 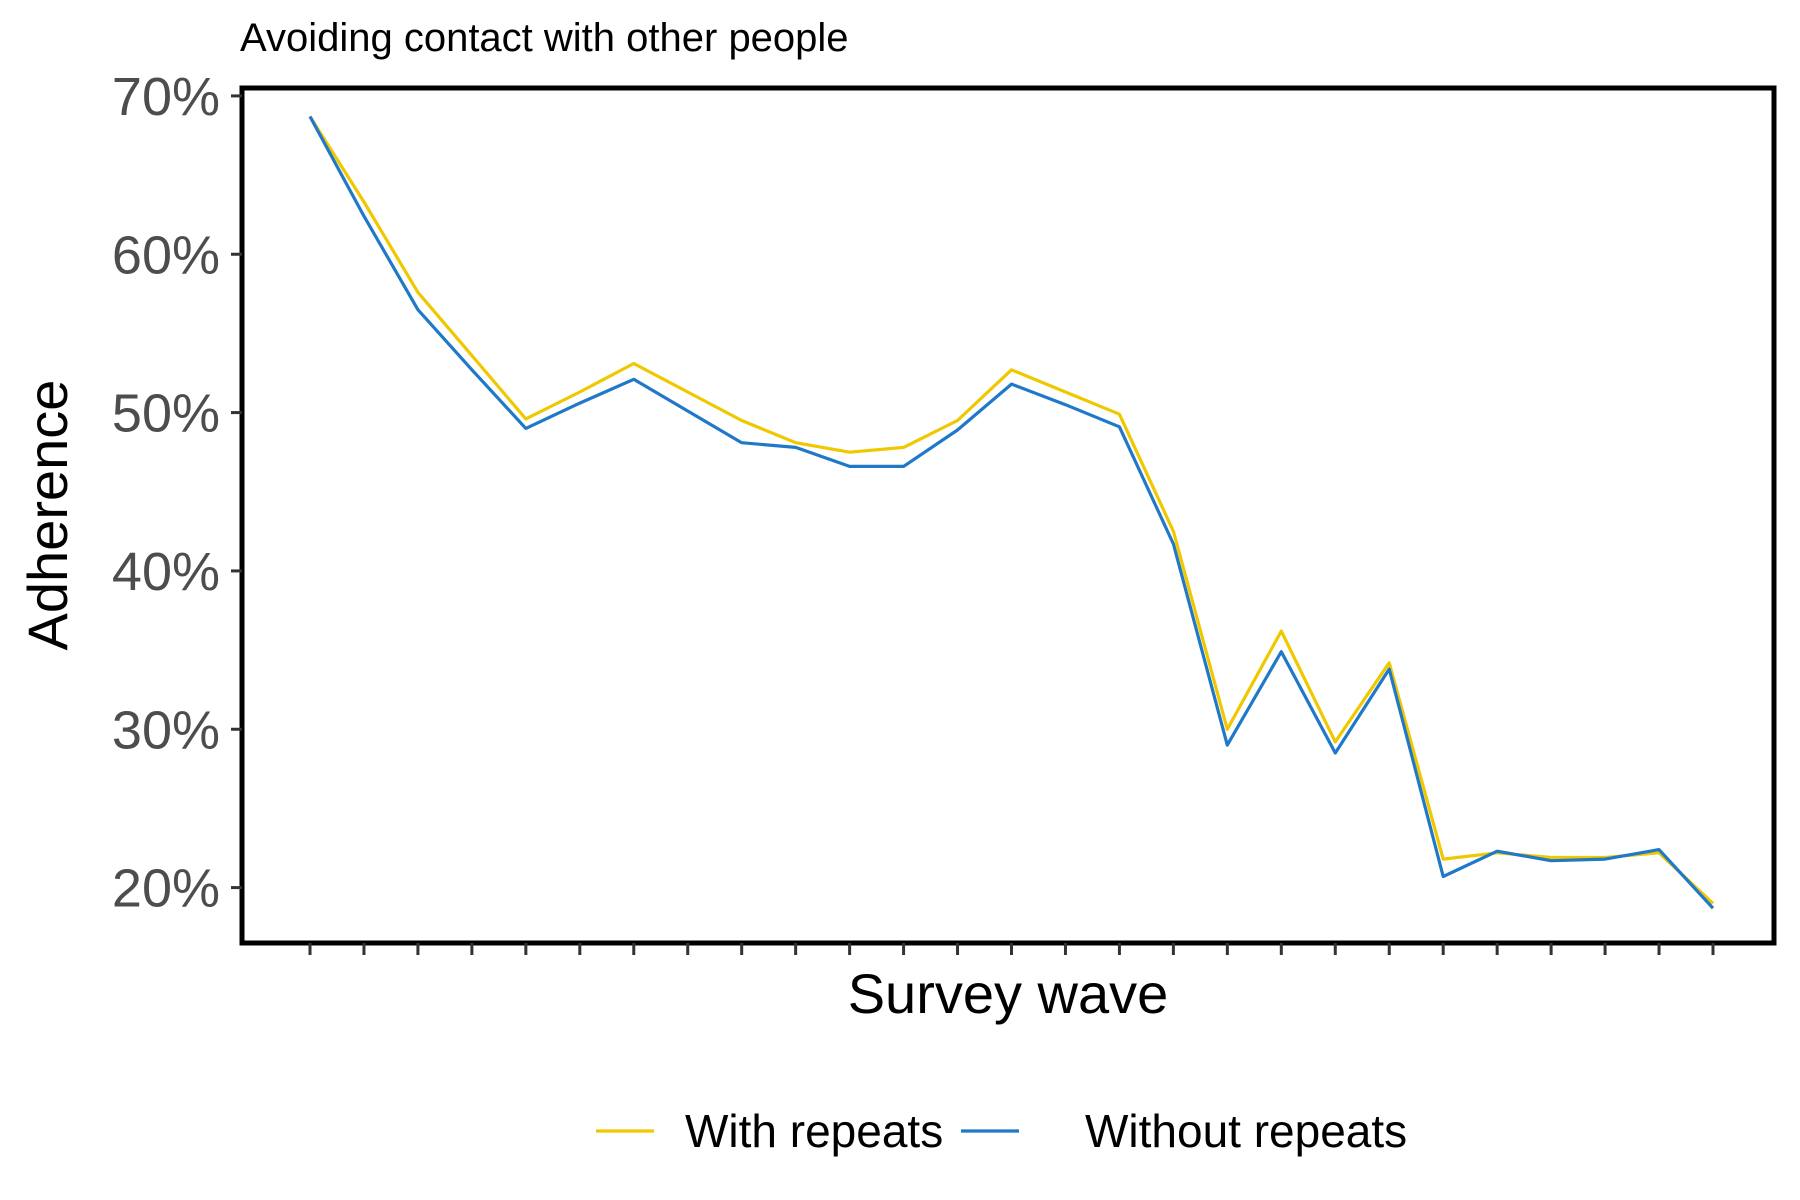 What do you see at coordinates (1246, 1131) in the screenshot?
I see `legend-label-without-repeats: Without repeats` at bounding box center [1246, 1131].